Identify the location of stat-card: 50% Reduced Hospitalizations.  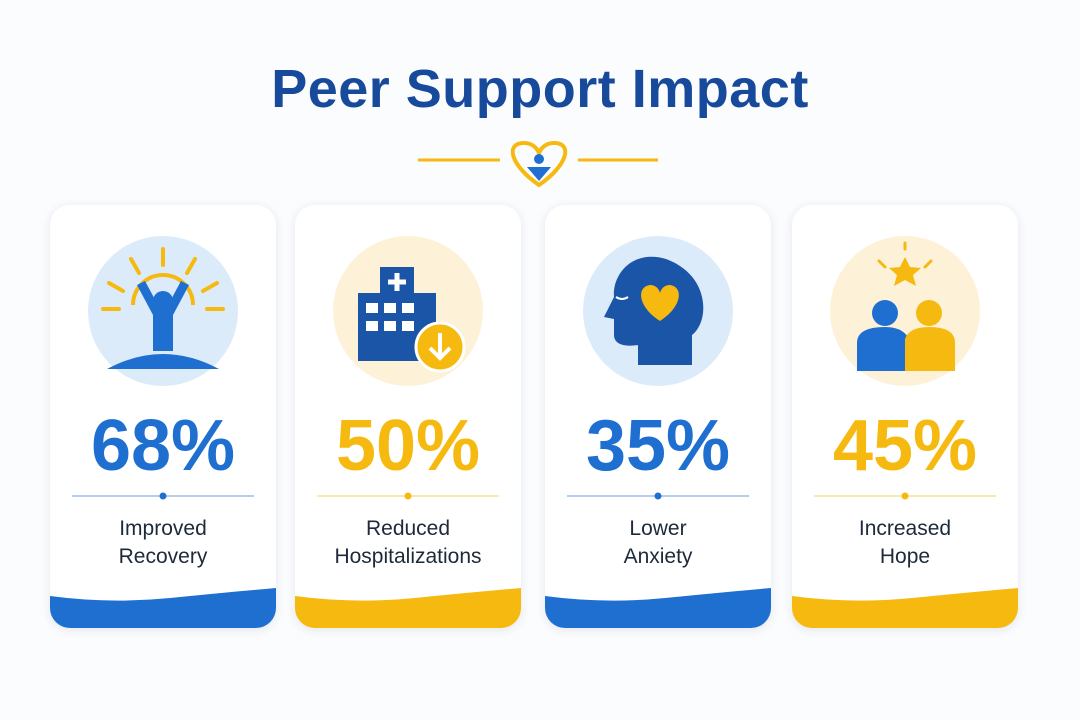
(408, 416).